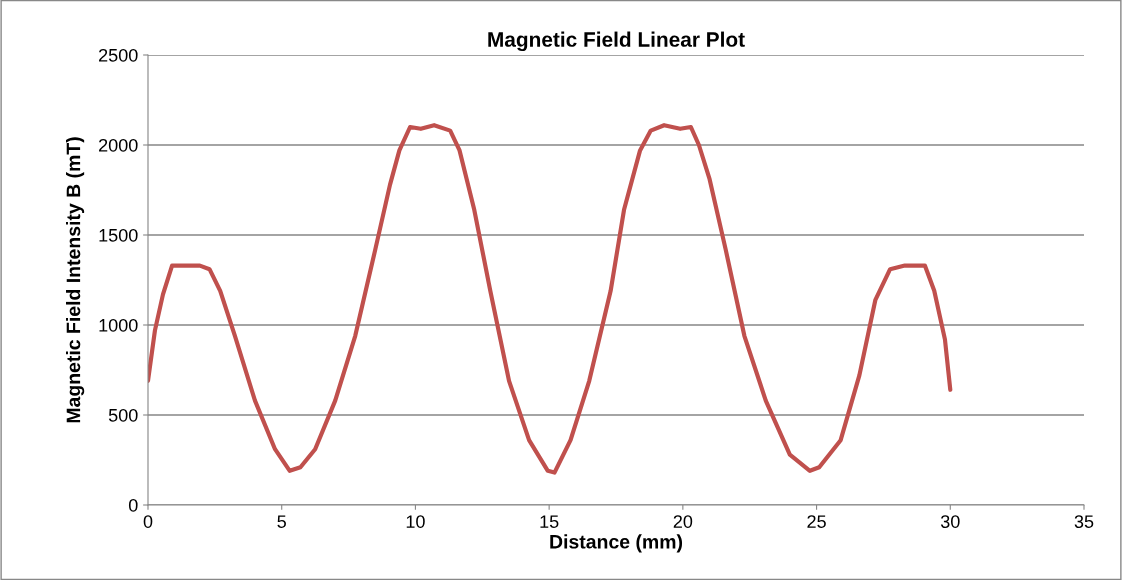 The width and height of the screenshot is (1122, 580). I want to click on y-tick-label: 1000, so click(118, 325).